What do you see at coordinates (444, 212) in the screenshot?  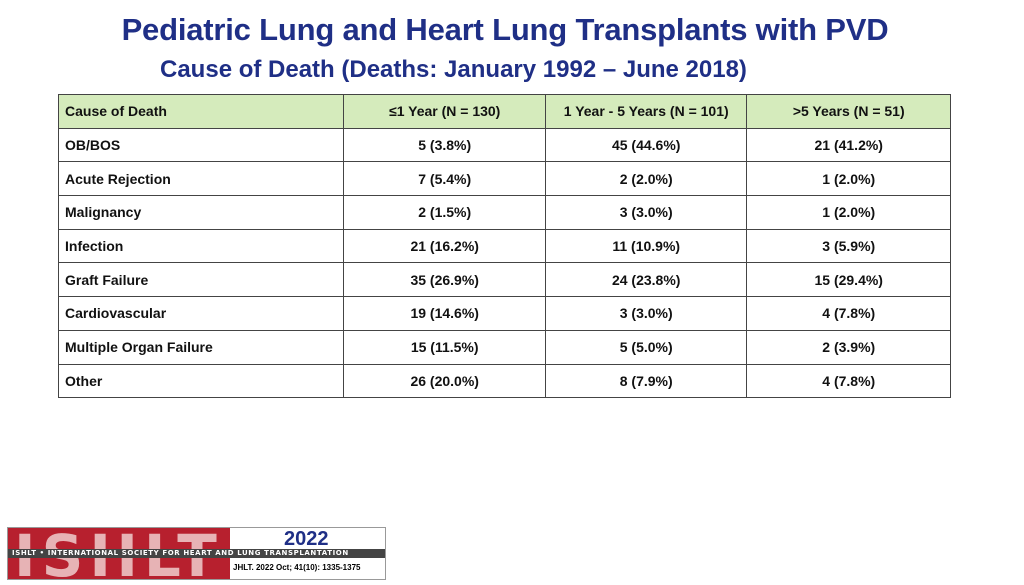 I see `value-cell: 2 (1.5%)` at bounding box center [444, 212].